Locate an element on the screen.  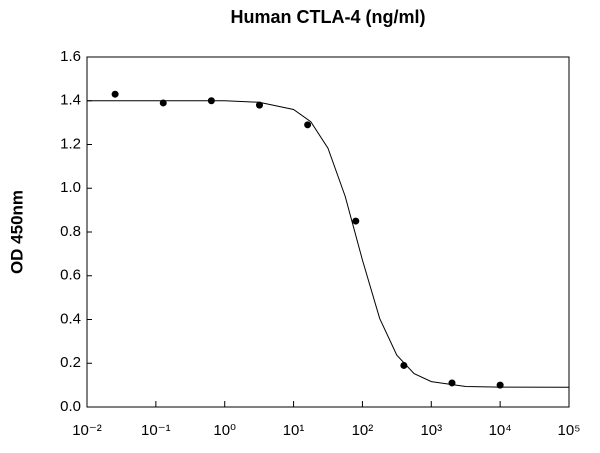
y-tick-label: 0.8 is located at coordinates (70, 231).